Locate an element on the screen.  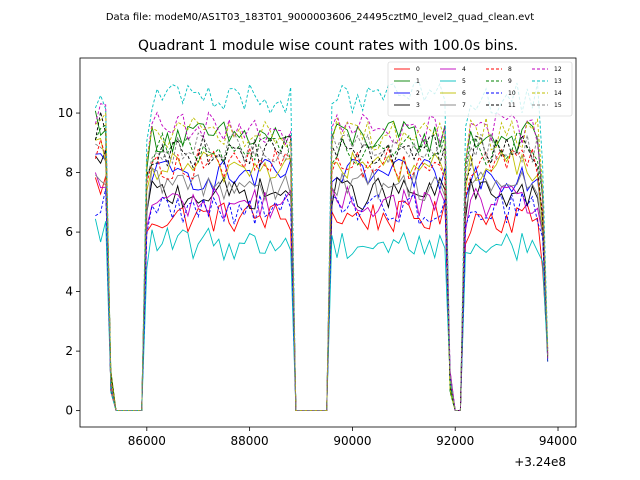
x-tick-label: 90000 is located at coordinates (352, 441).